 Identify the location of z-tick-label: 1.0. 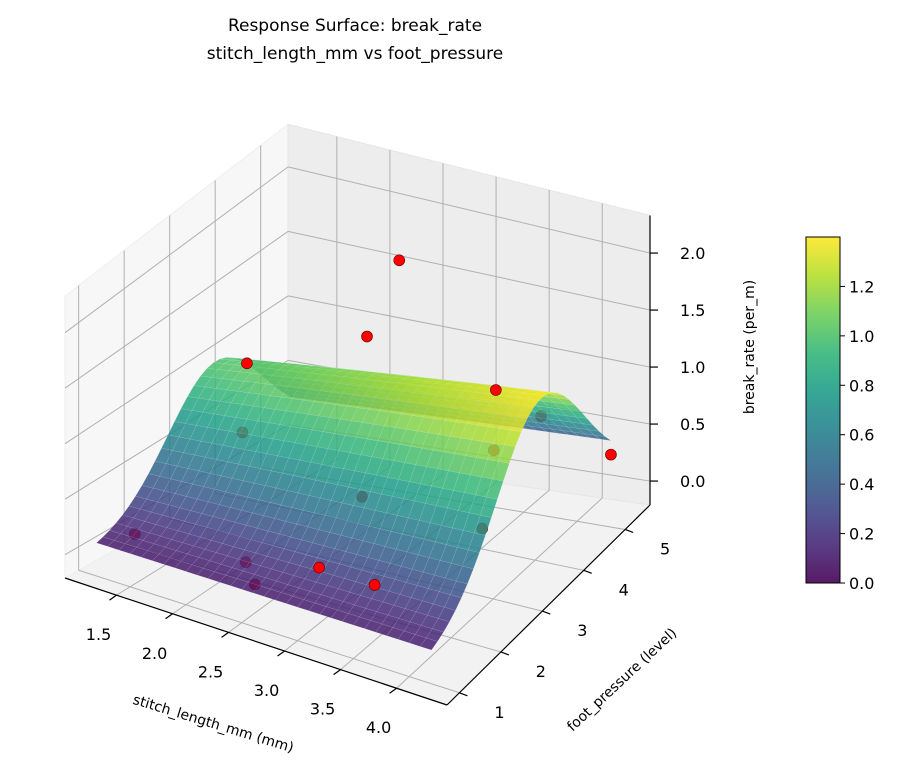
(692, 367).